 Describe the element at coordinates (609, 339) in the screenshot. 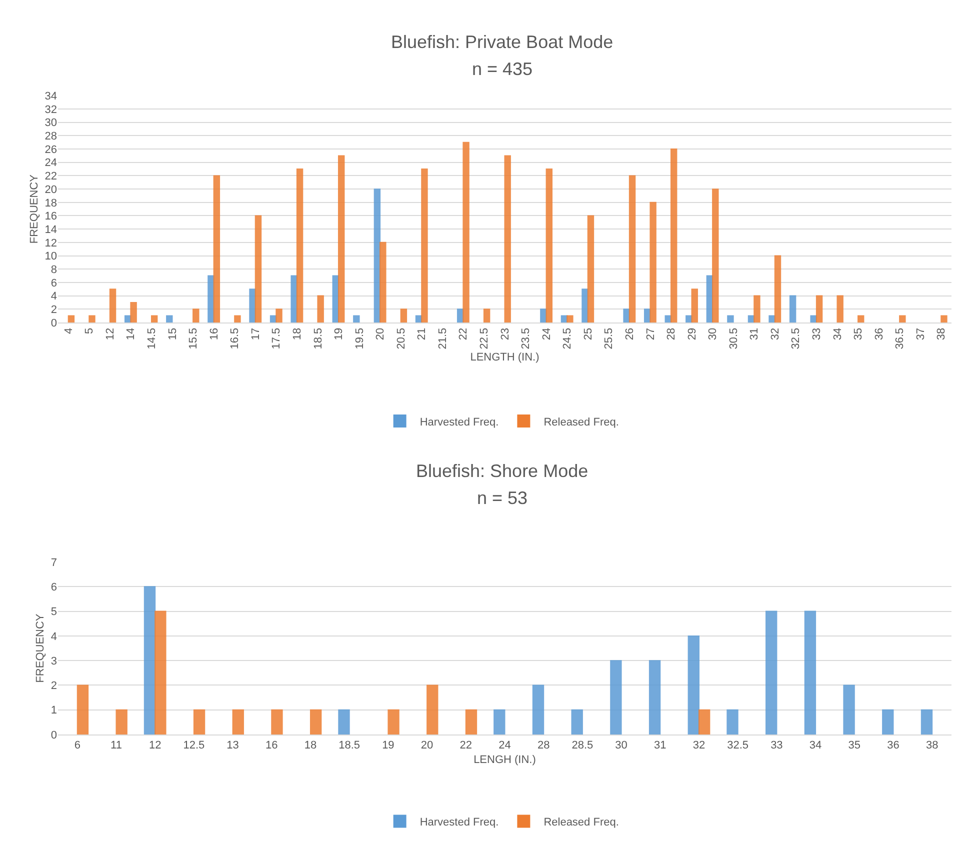

I see `x-tick-label: 25.5` at that location.